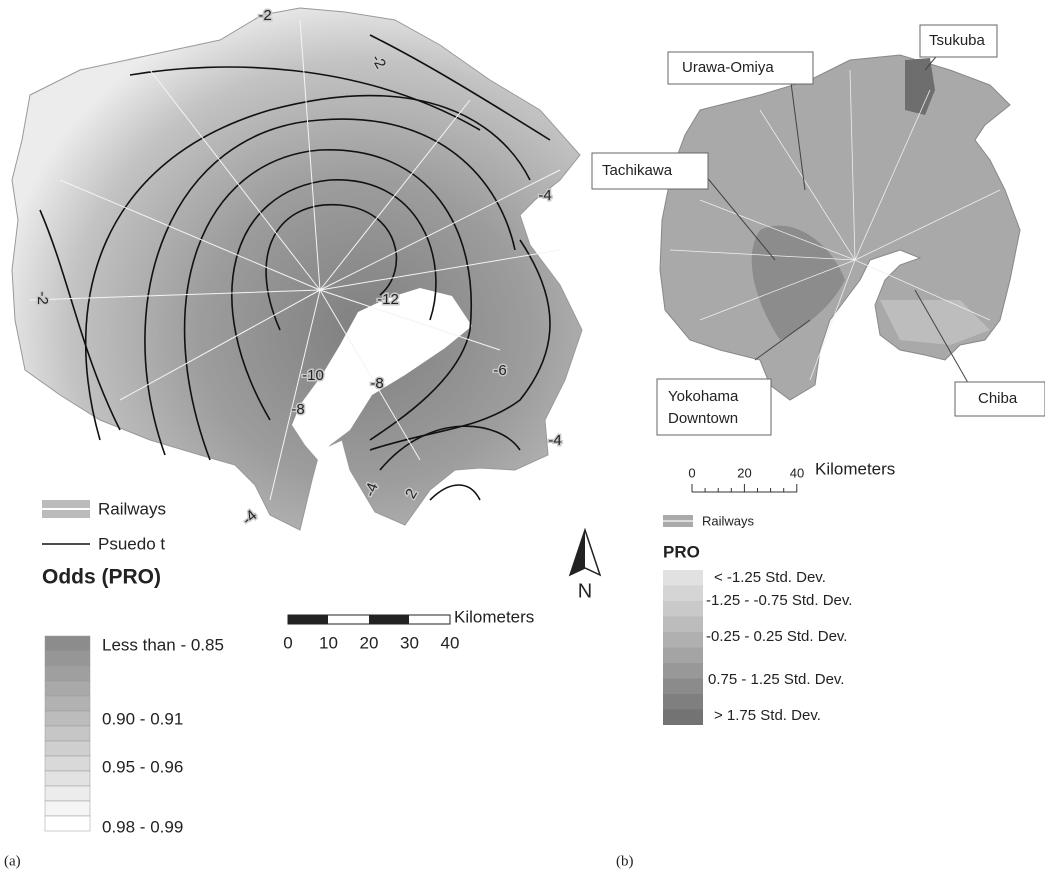 The width and height of the screenshot is (1045, 876). What do you see at coordinates (703, 418) in the screenshot?
I see `place-label: Downtown` at bounding box center [703, 418].